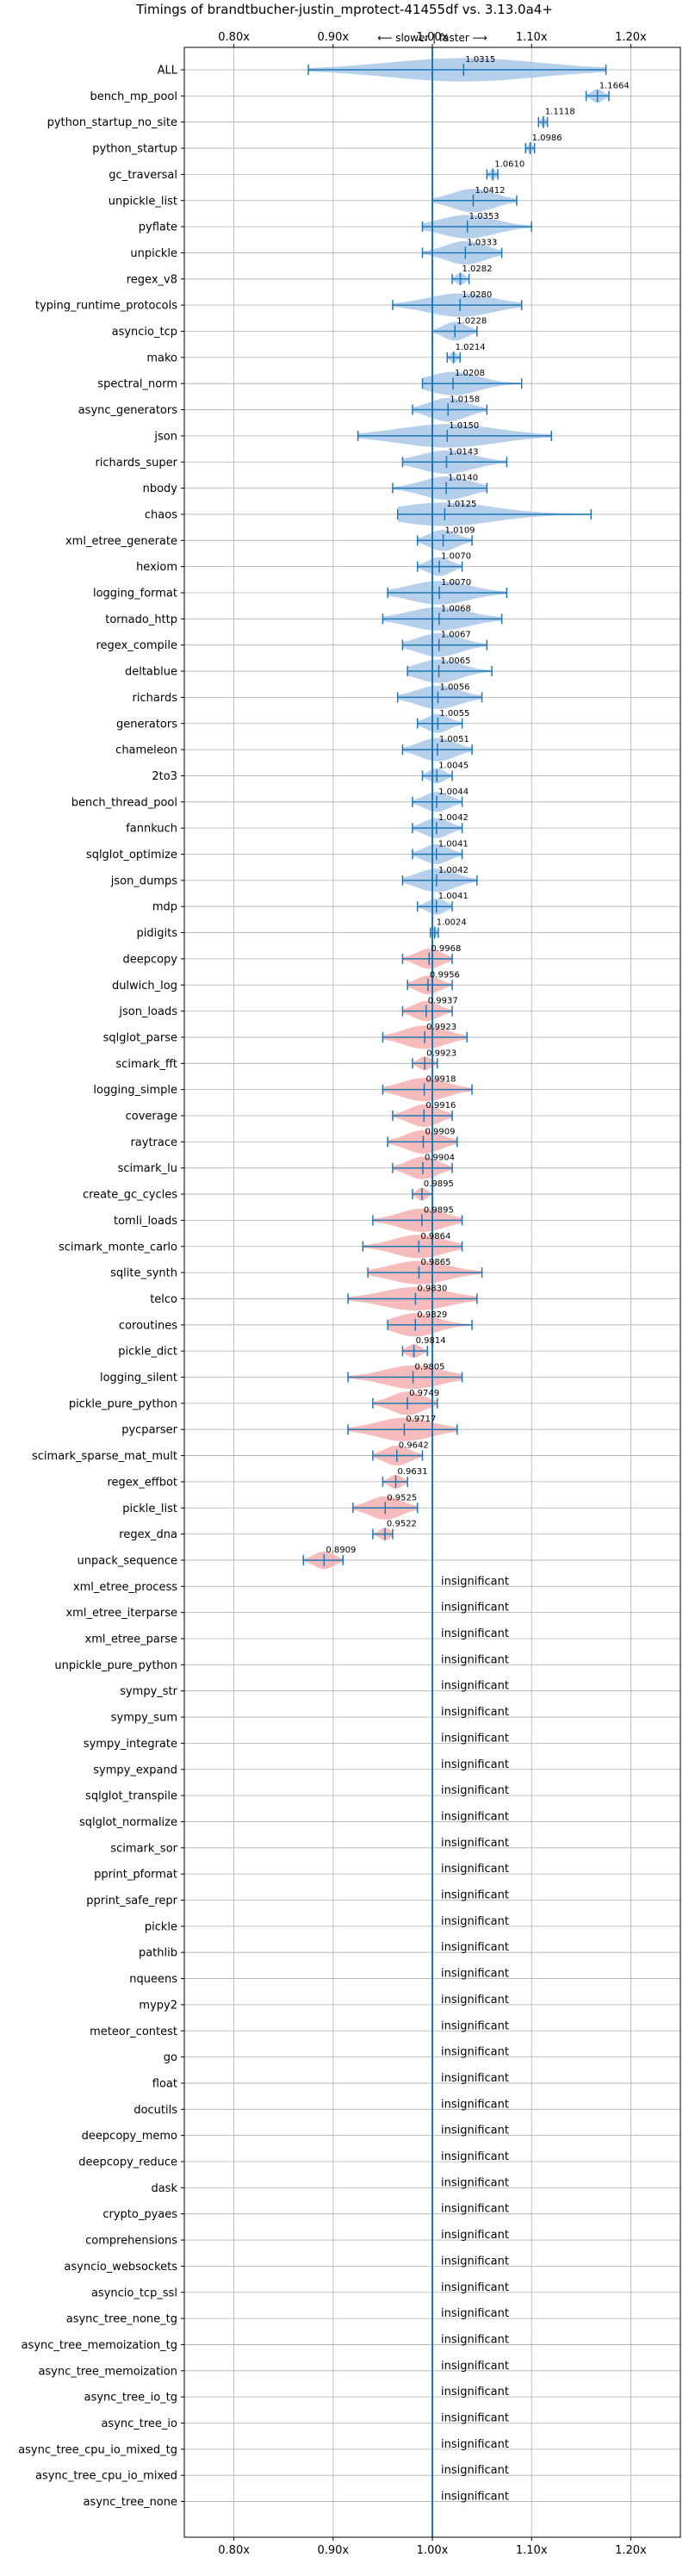  What do you see at coordinates (141, 620) in the screenshot?
I see `benchmark-label: tornado_http` at bounding box center [141, 620].